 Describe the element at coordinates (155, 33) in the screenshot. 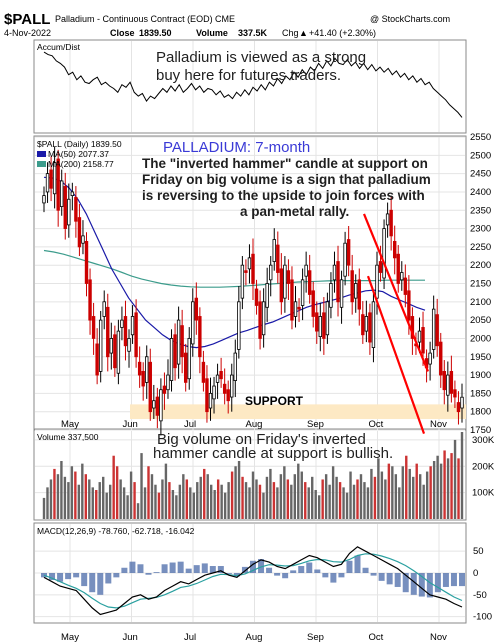

I see `close-value: 1839.50` at that location.